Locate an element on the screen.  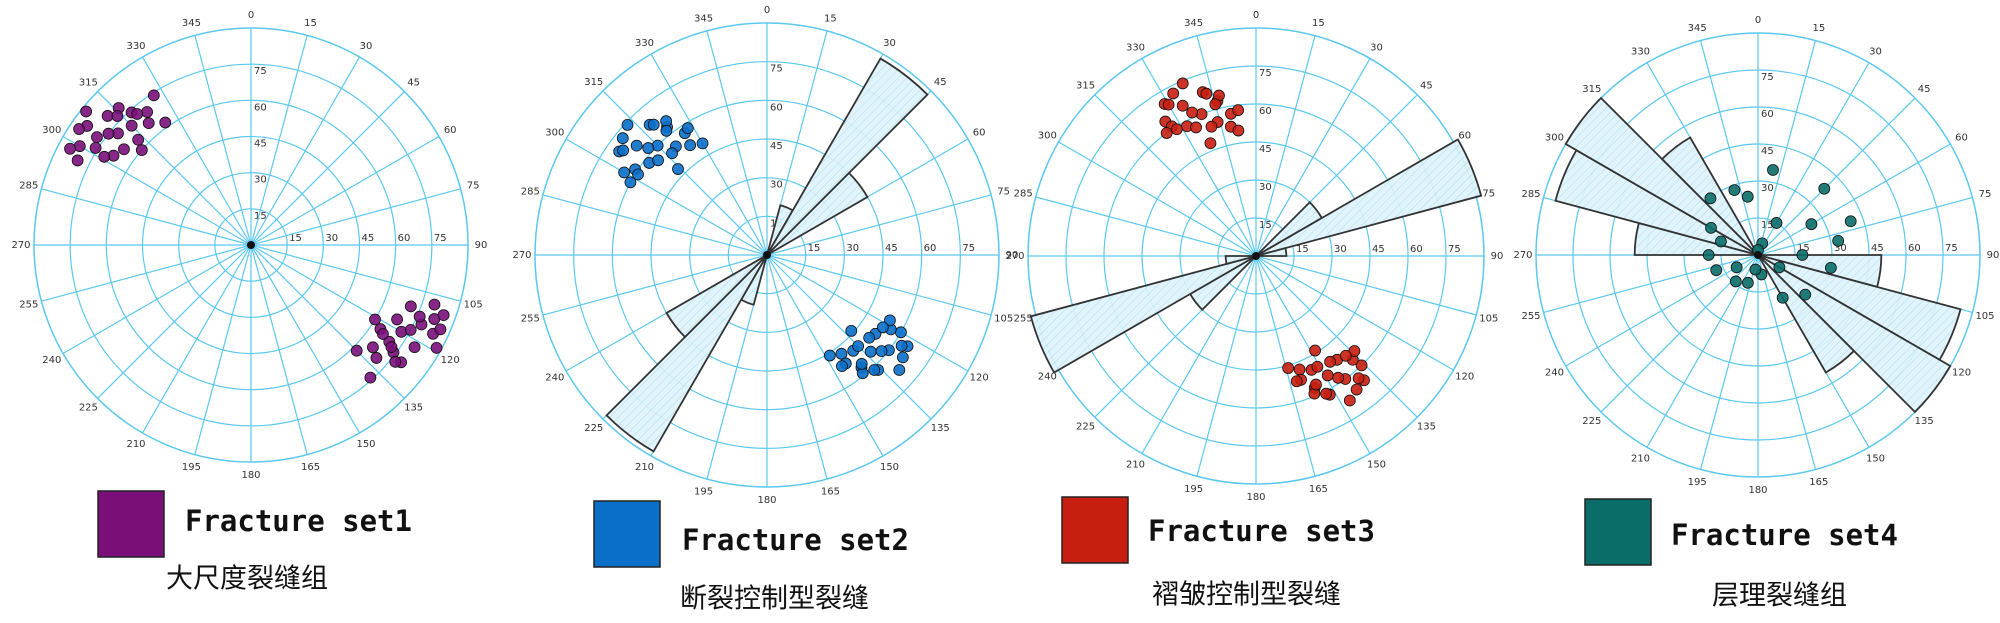
angle-tick-label: 60 is located at coordinates (1961, 138).